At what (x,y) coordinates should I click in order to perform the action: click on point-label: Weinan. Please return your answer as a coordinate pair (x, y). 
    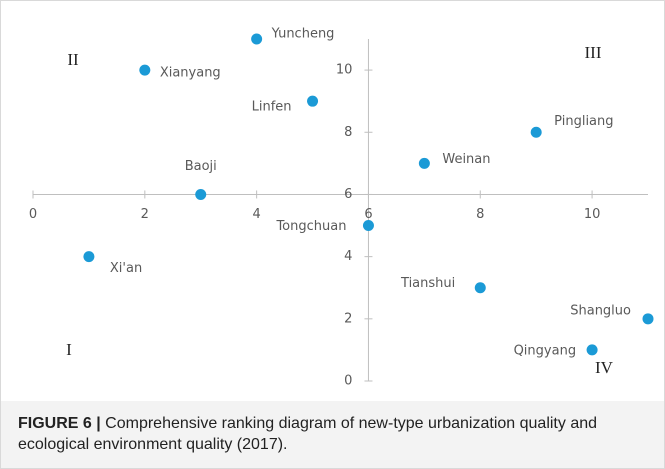
    Looking at the image, I should click on (466, 159).